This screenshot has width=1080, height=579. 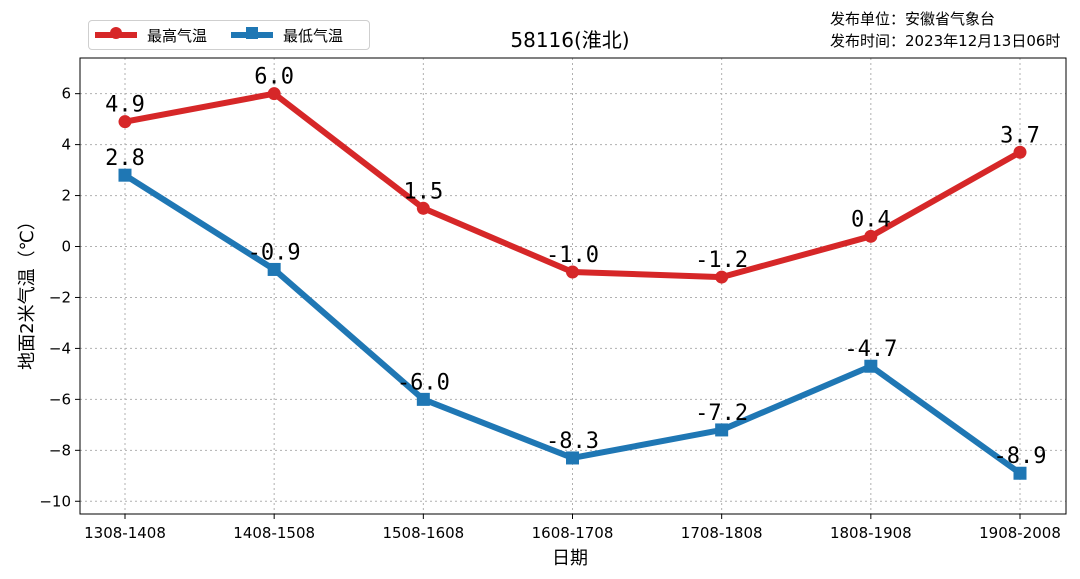 I want to click on x-tick-label: 1708-1808, so click(x=722, y=533).